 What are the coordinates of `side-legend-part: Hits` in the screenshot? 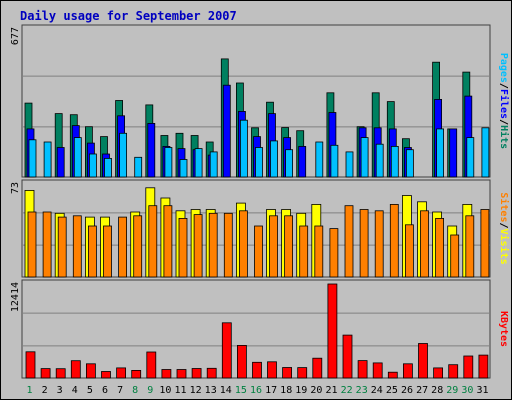 It's located at (504, 137).